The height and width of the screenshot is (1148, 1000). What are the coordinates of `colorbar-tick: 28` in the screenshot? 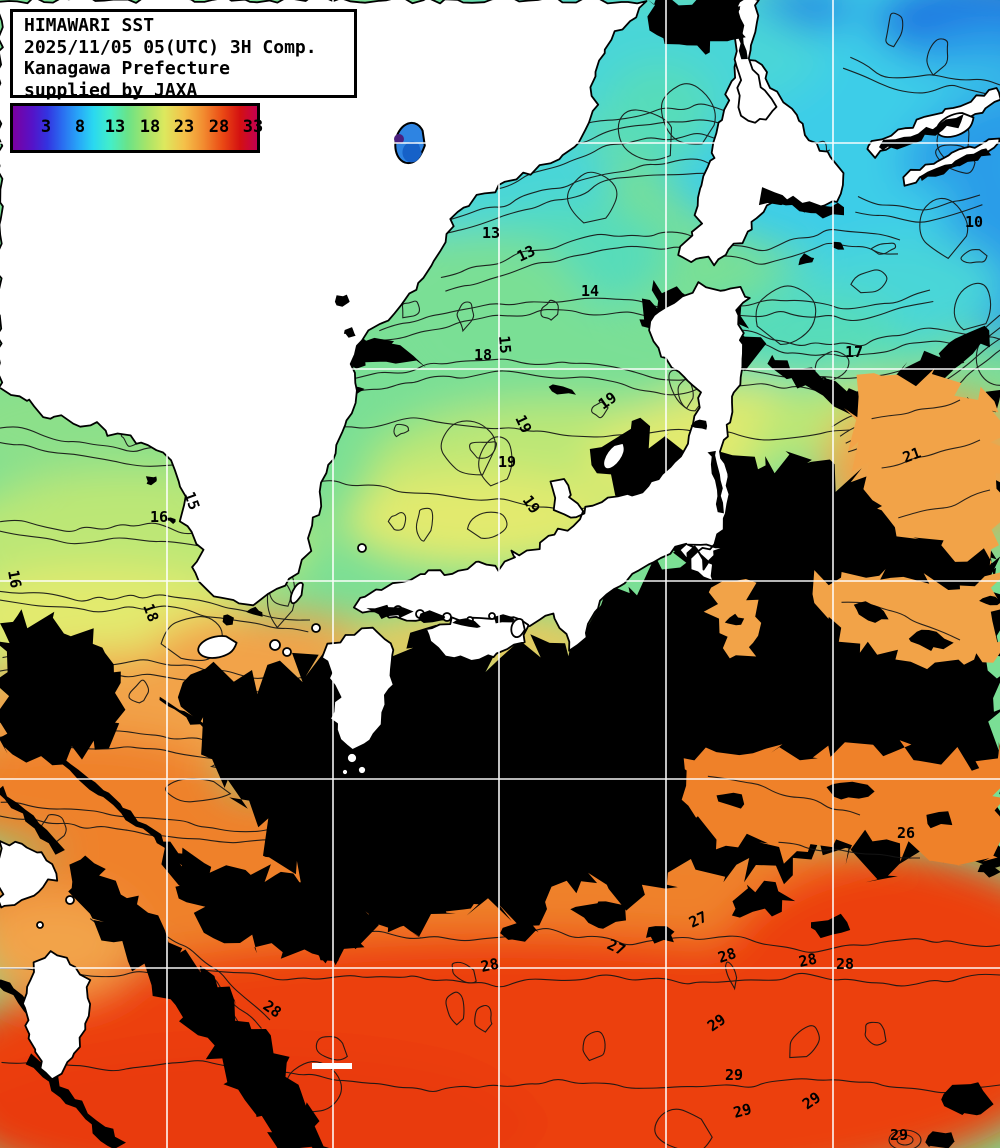 It's located at (219, 127).